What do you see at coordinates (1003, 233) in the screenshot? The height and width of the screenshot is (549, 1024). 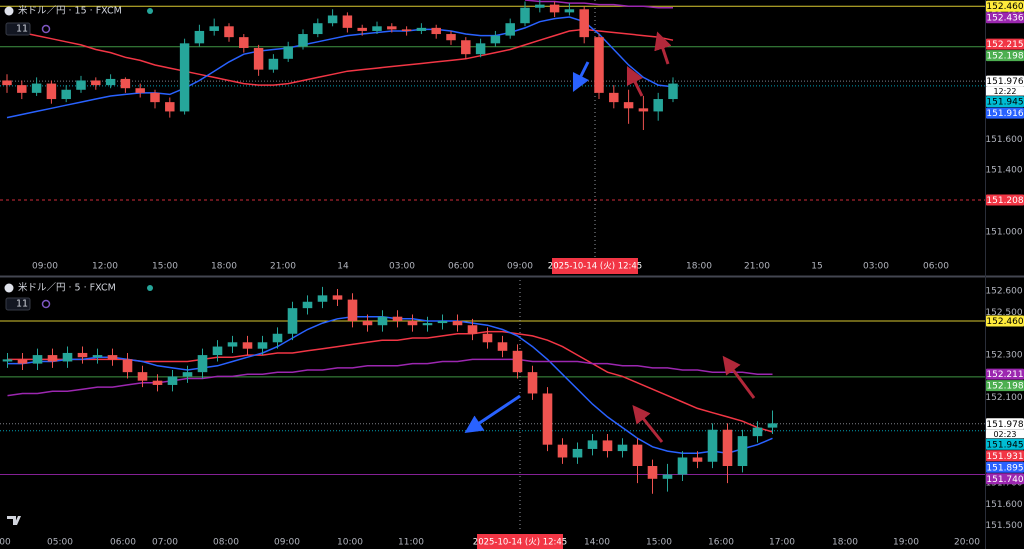 I see `y-tick-label: 151.000` at bounding box center [1003, 233].